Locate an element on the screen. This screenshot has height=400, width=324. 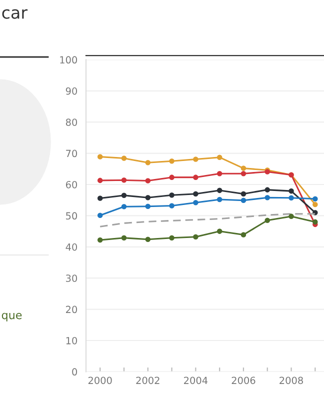
y-tick-label: 30 is located at coordinates (72, 278).